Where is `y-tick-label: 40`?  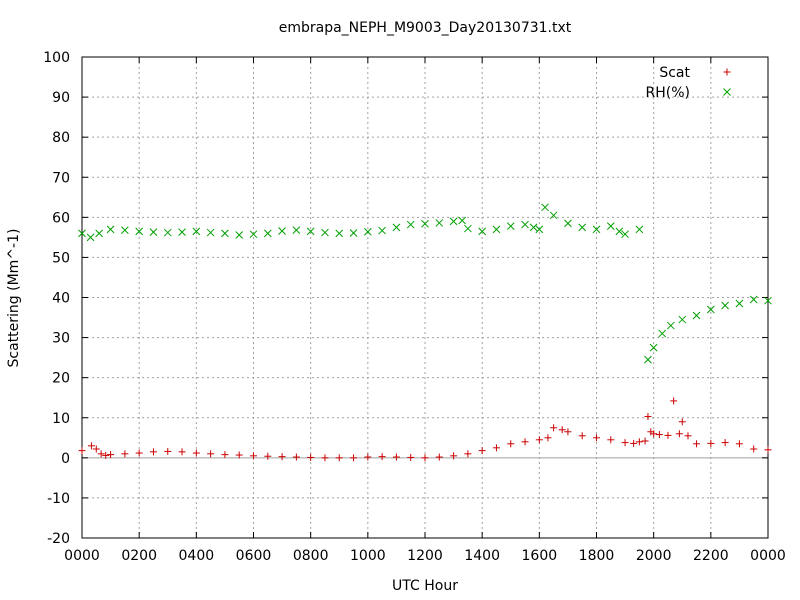
y-tick-label: 40 is located at coordinates (61, 299).